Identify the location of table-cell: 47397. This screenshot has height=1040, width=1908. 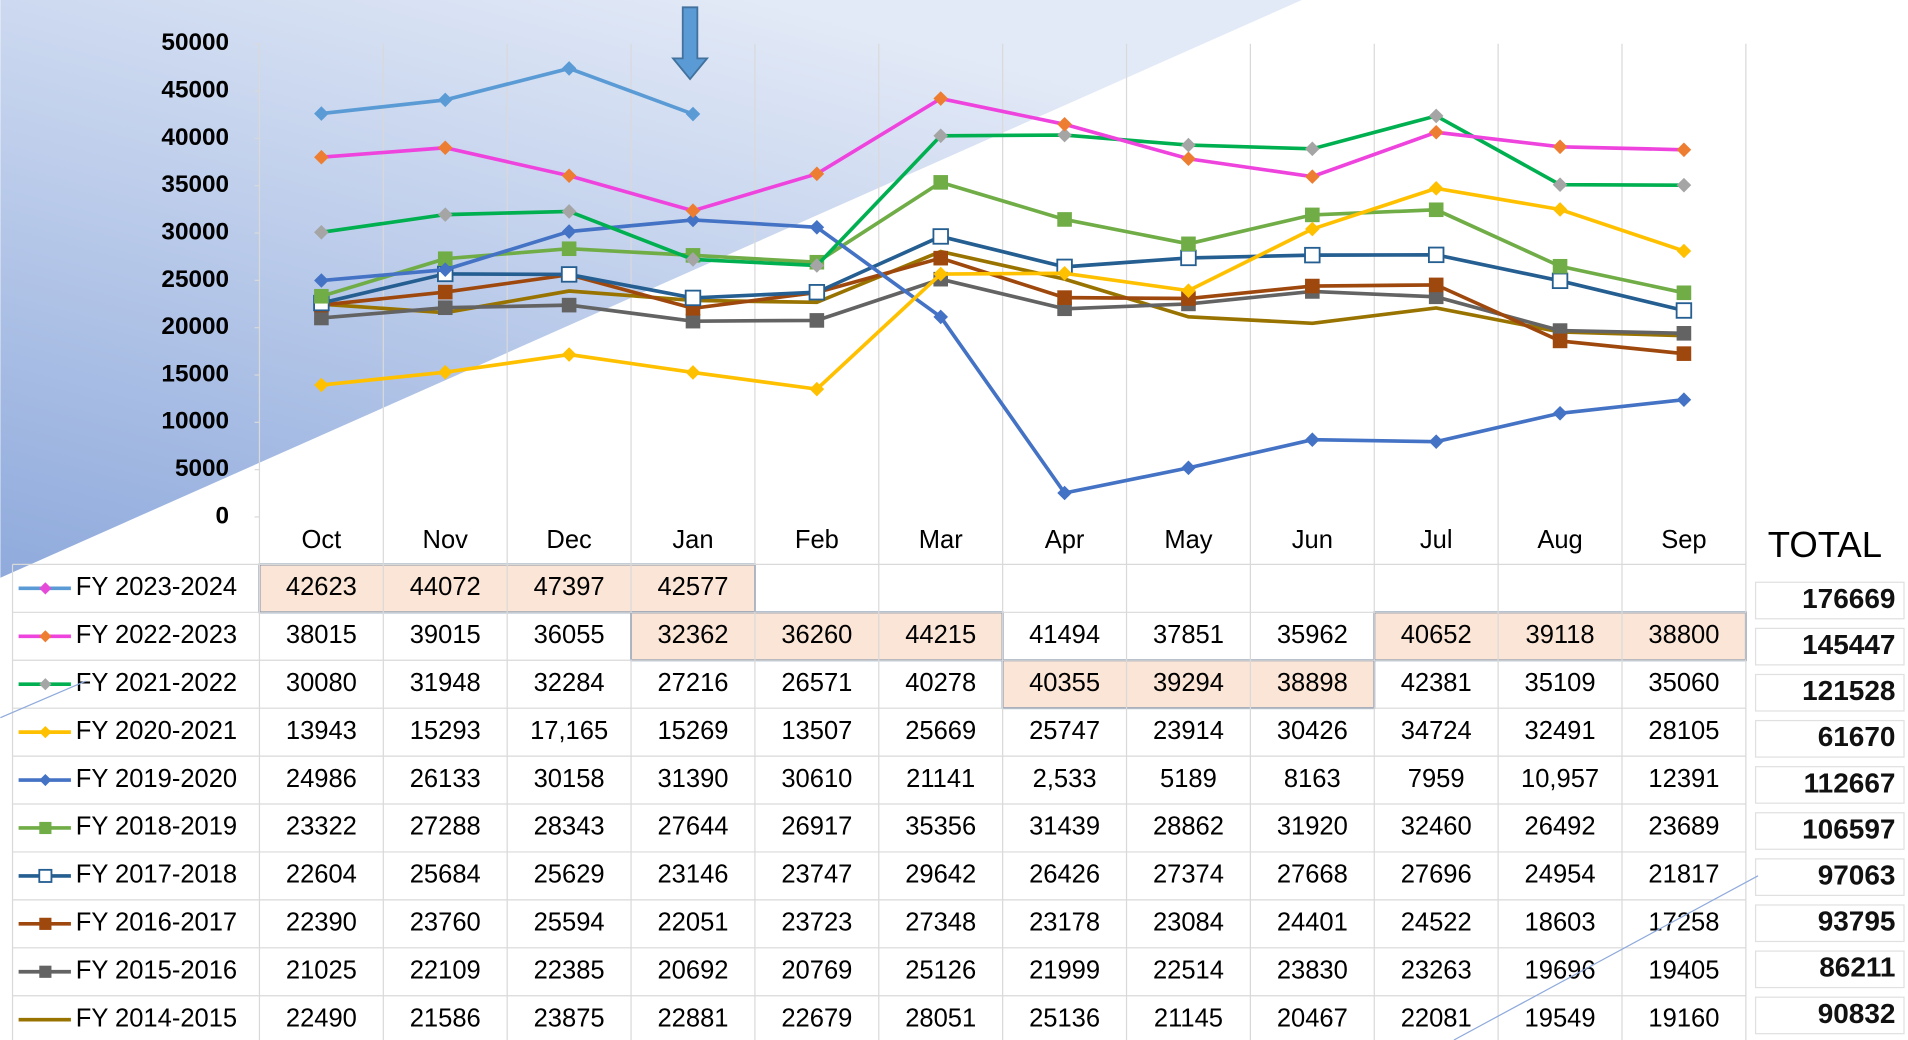
(569, 587).